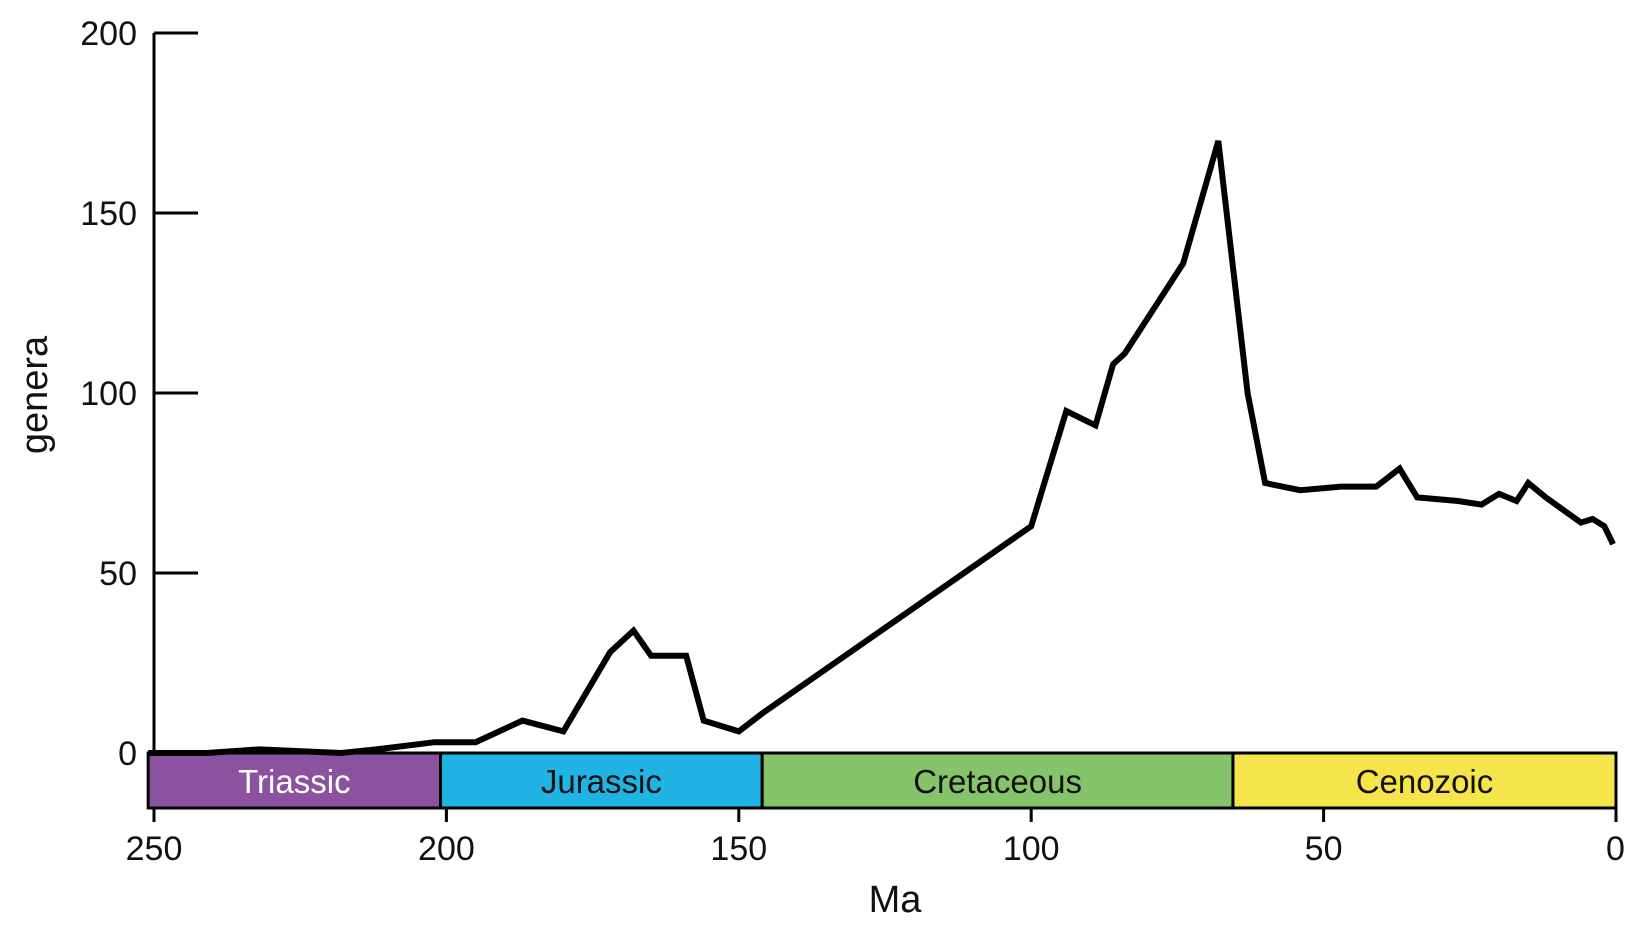 This screenshot has width=1636, height=926. I want to click on period-bar-cenozoic, so click(1424, 780).